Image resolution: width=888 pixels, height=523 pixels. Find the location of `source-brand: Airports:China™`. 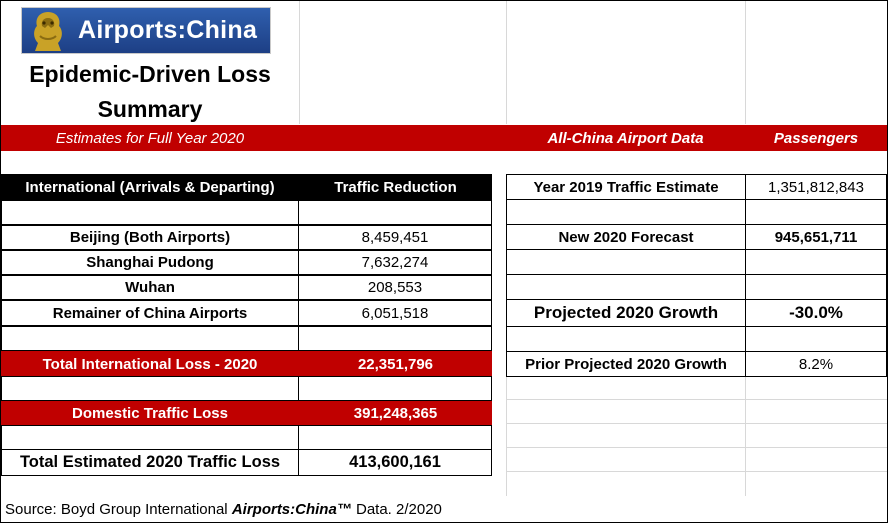

source-brand: Airports:China™ is located at coordinates (291, 509).